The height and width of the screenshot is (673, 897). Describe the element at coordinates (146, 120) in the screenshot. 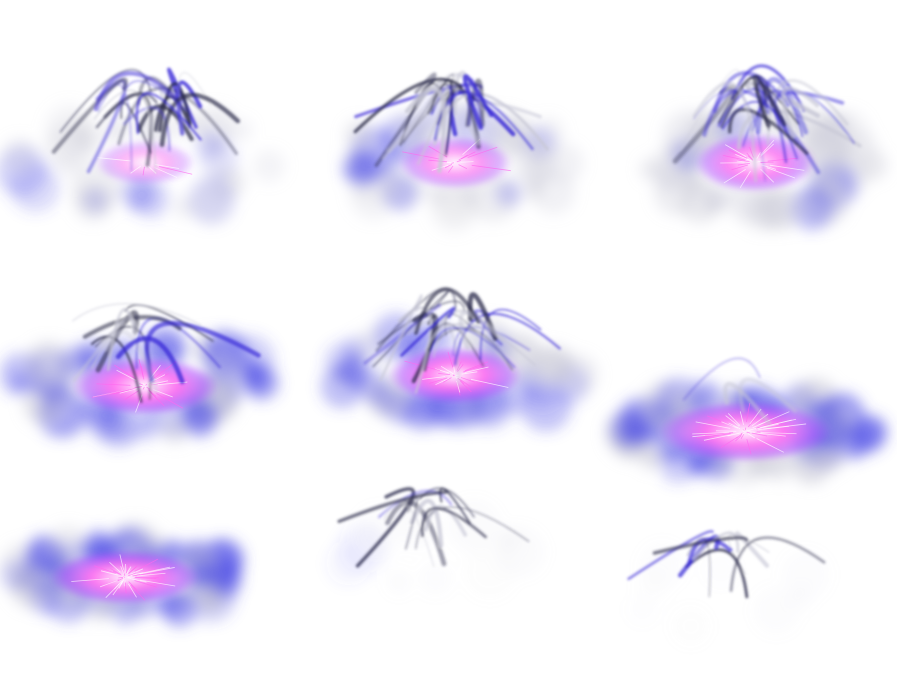

I see `frame-1-swirl` at that location.